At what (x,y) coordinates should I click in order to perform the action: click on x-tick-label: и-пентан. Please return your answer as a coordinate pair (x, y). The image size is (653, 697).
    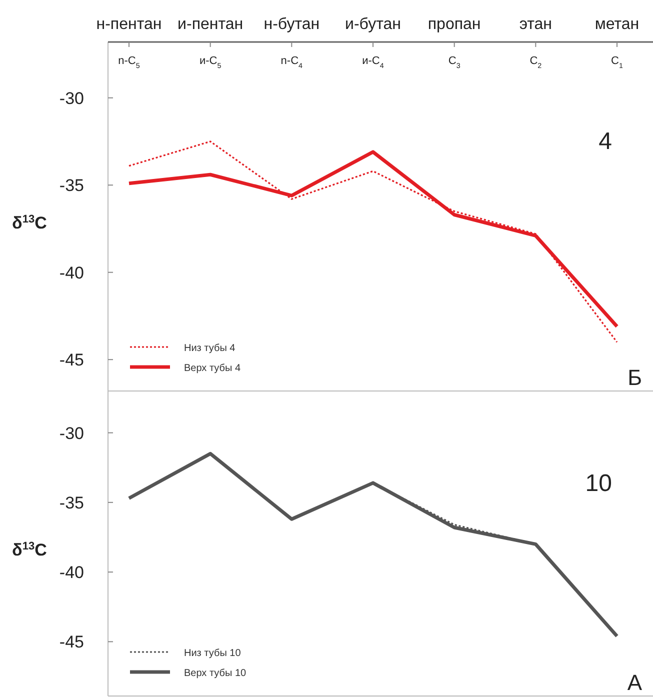
    Looking at the image, I should click on (211, 24).